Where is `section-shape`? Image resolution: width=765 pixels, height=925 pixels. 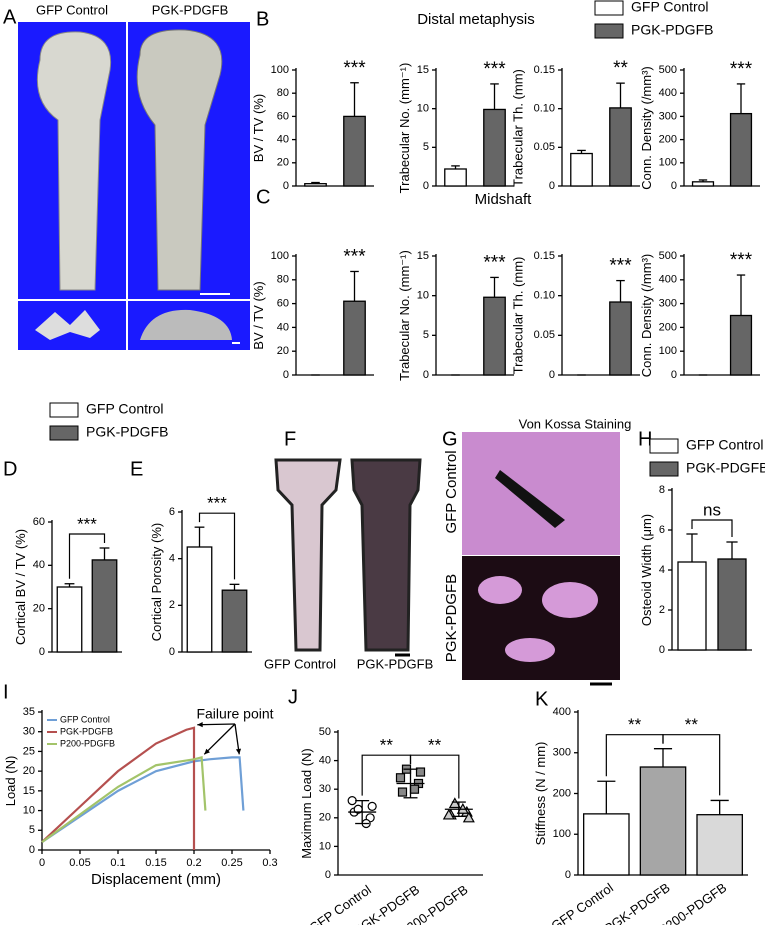
section-shape is located at coordinates (308, 555).